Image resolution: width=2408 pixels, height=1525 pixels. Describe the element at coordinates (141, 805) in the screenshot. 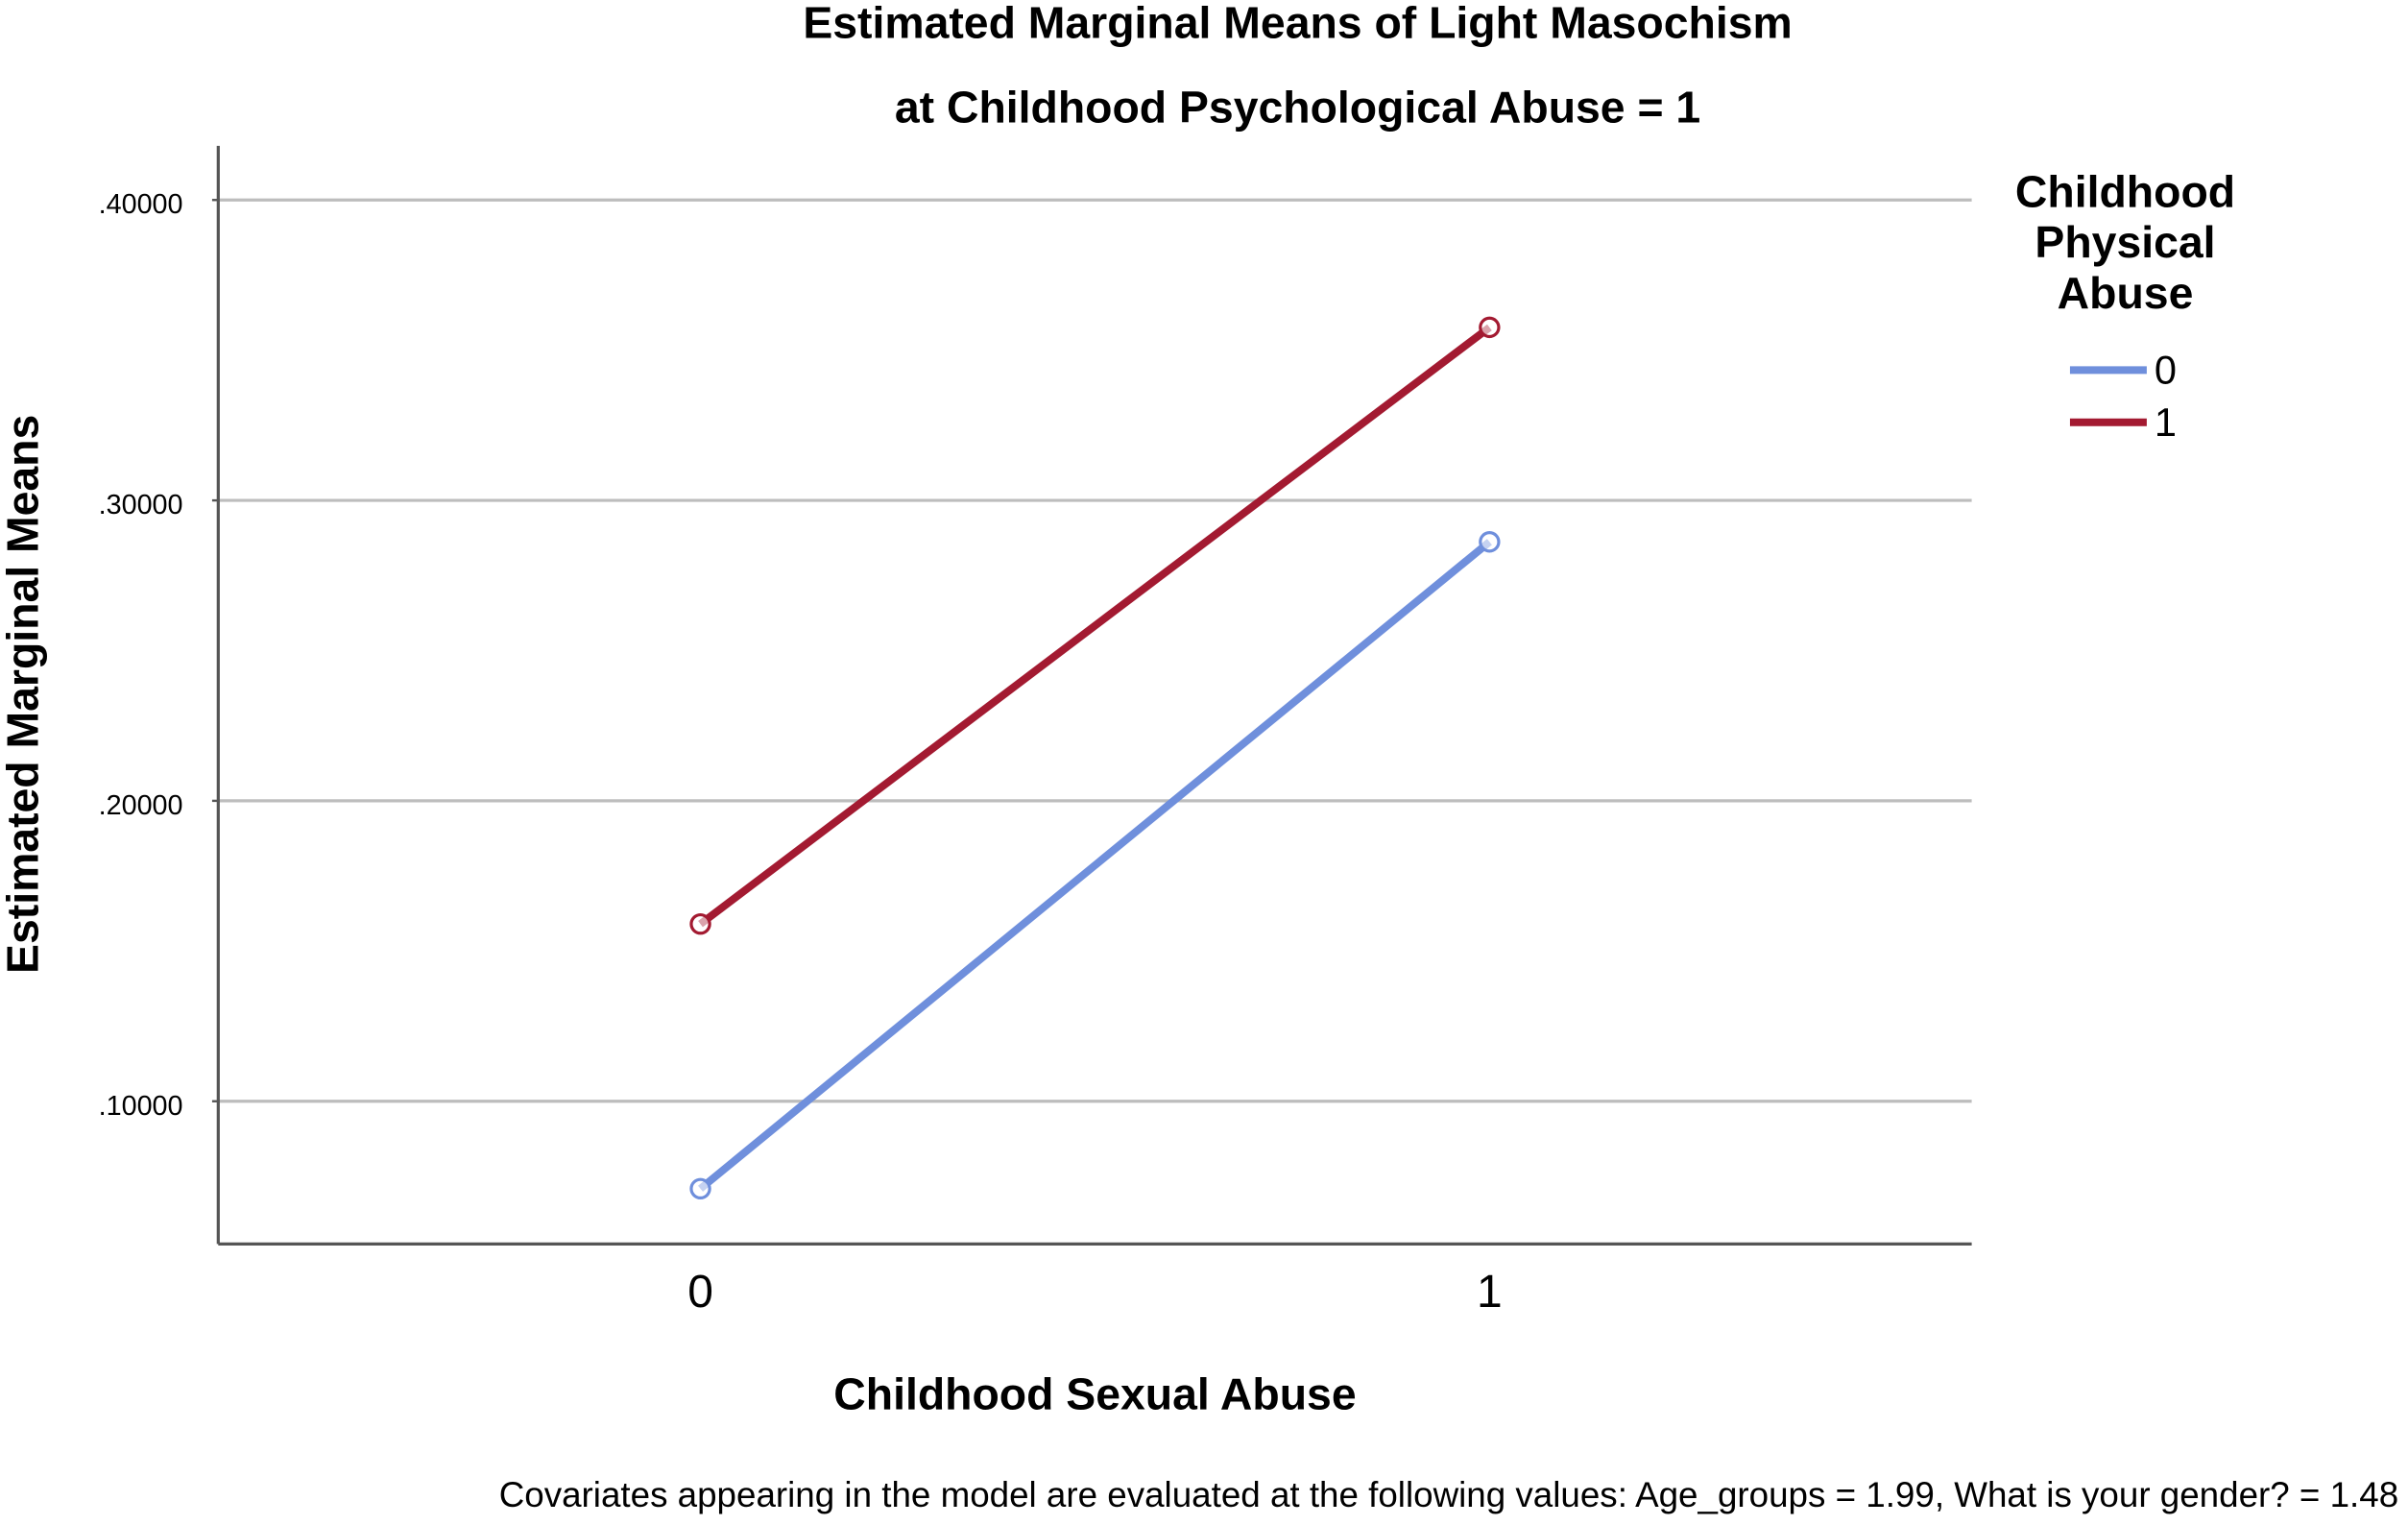

I see `y-tick-label: .20000` at that location.